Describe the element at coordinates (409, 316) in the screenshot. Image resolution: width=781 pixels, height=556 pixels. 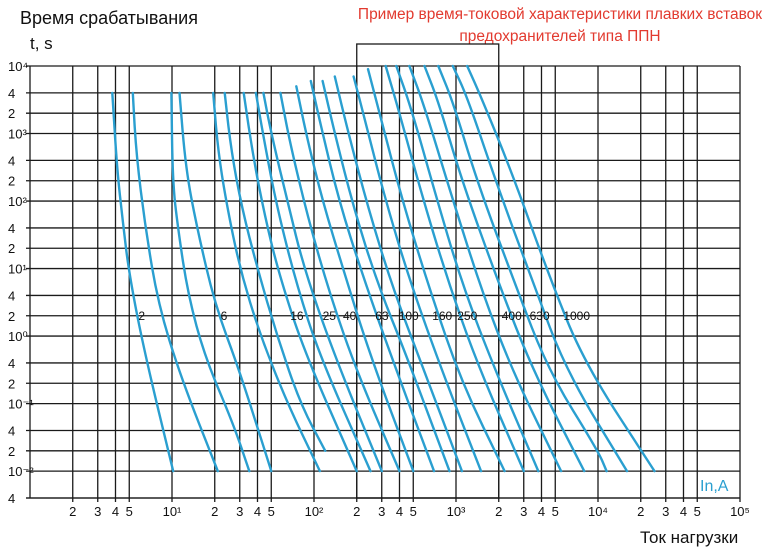
I see `curve-label-100: 100` at that location.